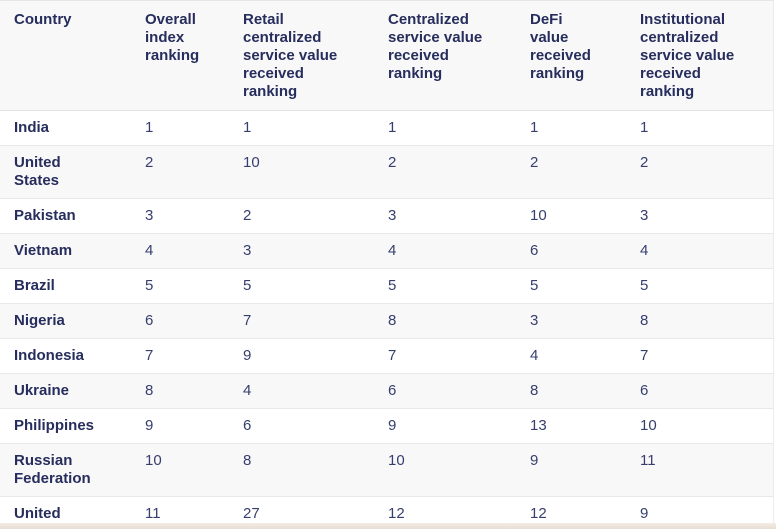 The image size is (776, 529). Describe the element at coordinates (65, 251) in the screenshot. I see `country-cell: Vietnam` at that location.